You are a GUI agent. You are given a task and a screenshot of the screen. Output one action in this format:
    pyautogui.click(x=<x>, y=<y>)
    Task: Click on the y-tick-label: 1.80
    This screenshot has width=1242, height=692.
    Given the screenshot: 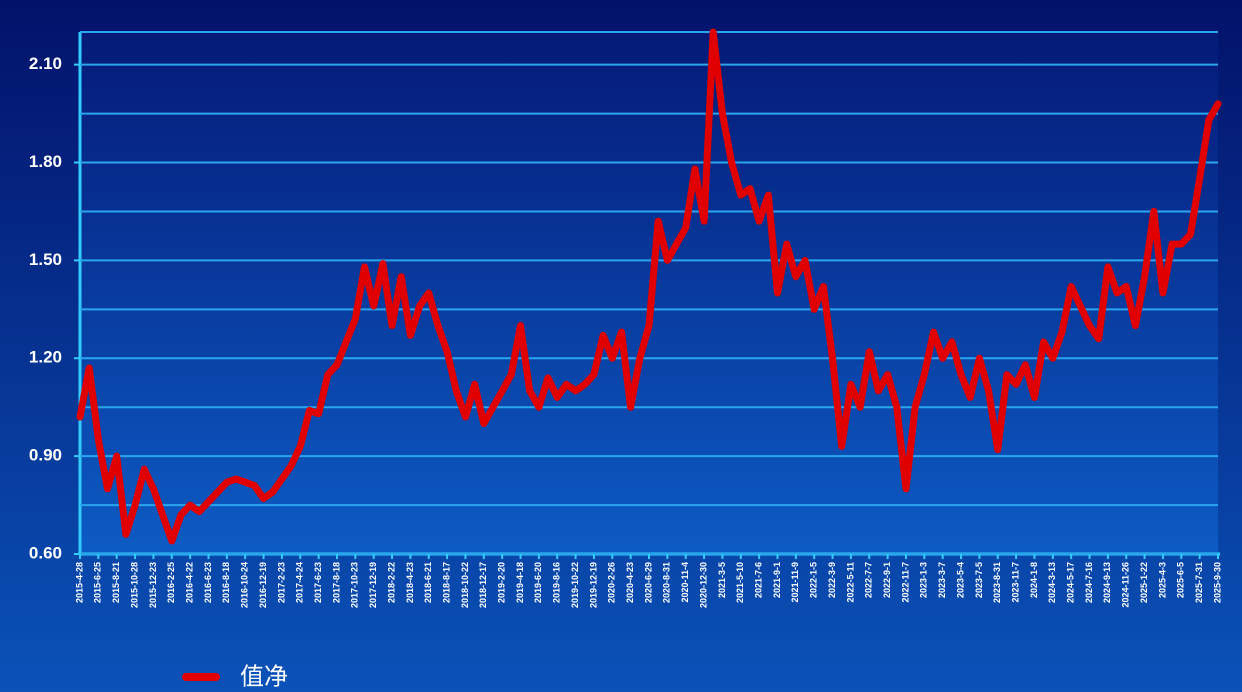 What is the action you would take?
    pyautogui.click(x=45, y=161)
    